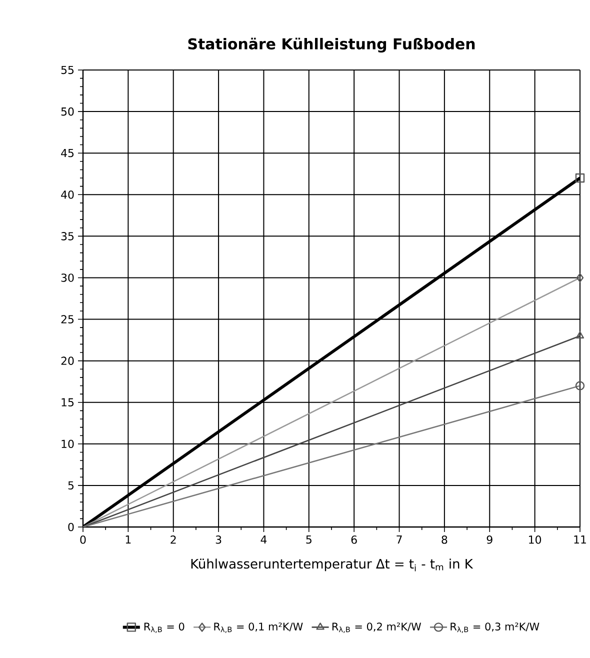 This screenshot has width=590, height=658. What do you see at coordinates (68, 402) in the screenshot?
I see `y-tick-label: 15` at bounding box center [68, 402].